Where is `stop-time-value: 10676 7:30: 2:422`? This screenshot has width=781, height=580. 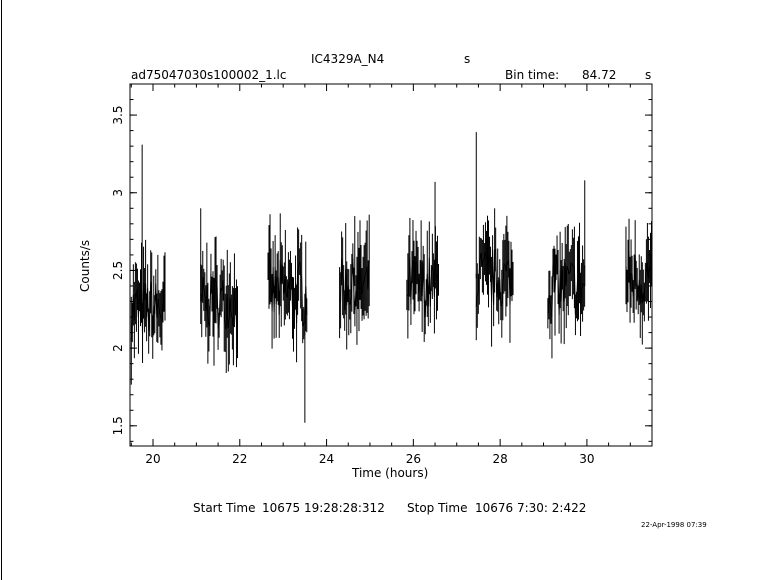 stop-time-value: 10676 7:30: 2:422 is located at coordinates (531, 508).